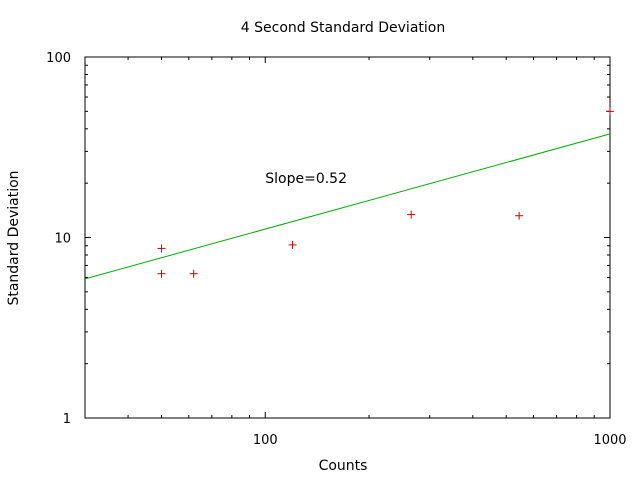 The height and width of the screenshot is (480, 640). What do you see at coordinates (265, 440) in the screenshot?
I see `x-tick-label: 100` at bounding box center [265, 440].